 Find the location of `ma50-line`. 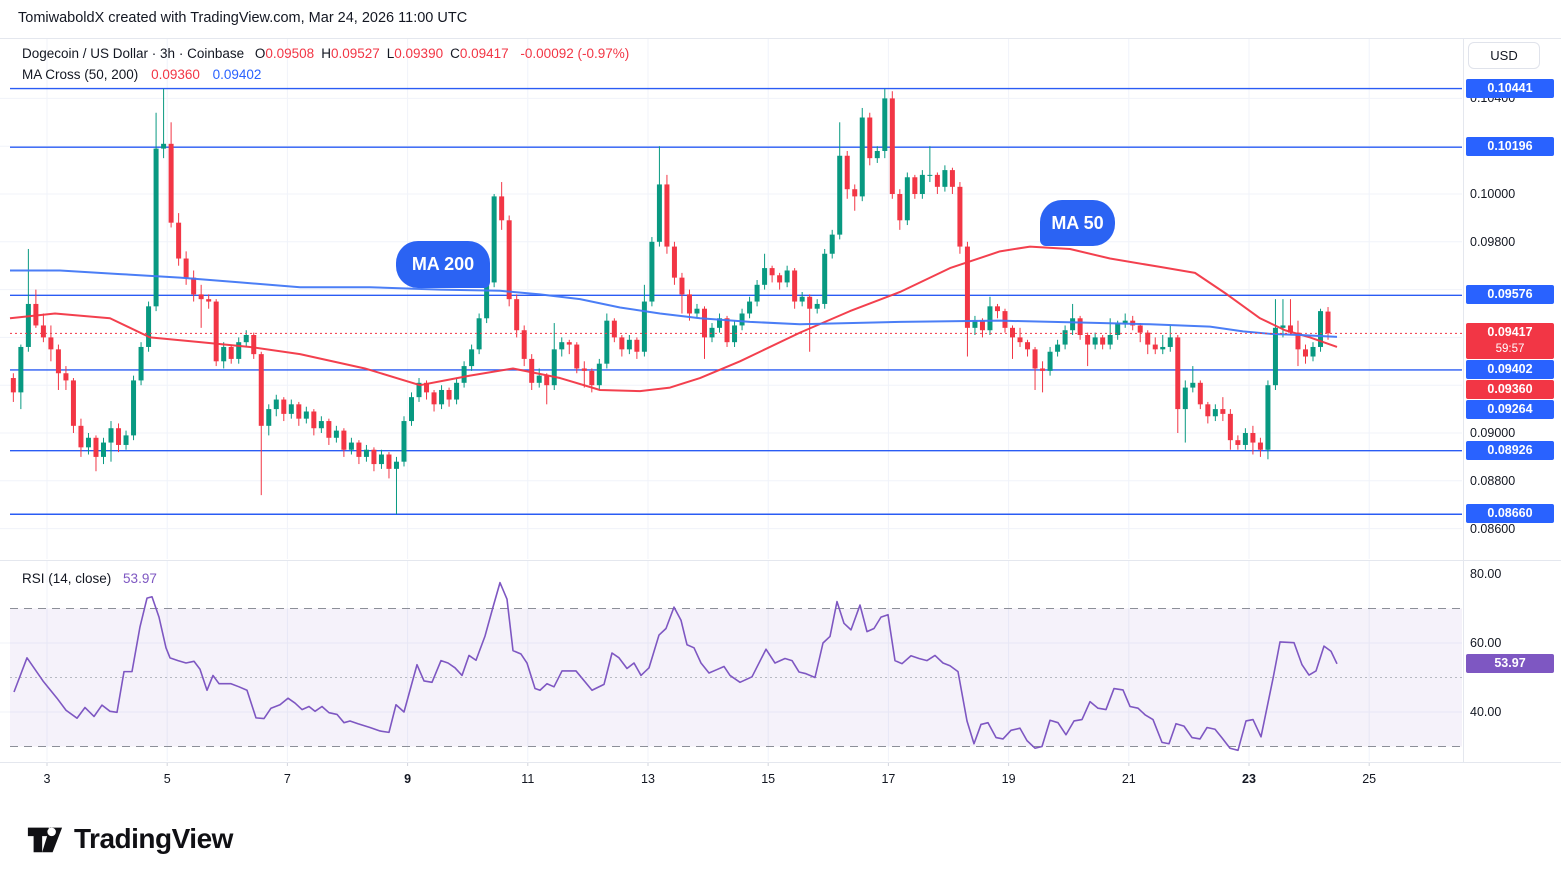

ma50-line is located at coordinates (673, 319).